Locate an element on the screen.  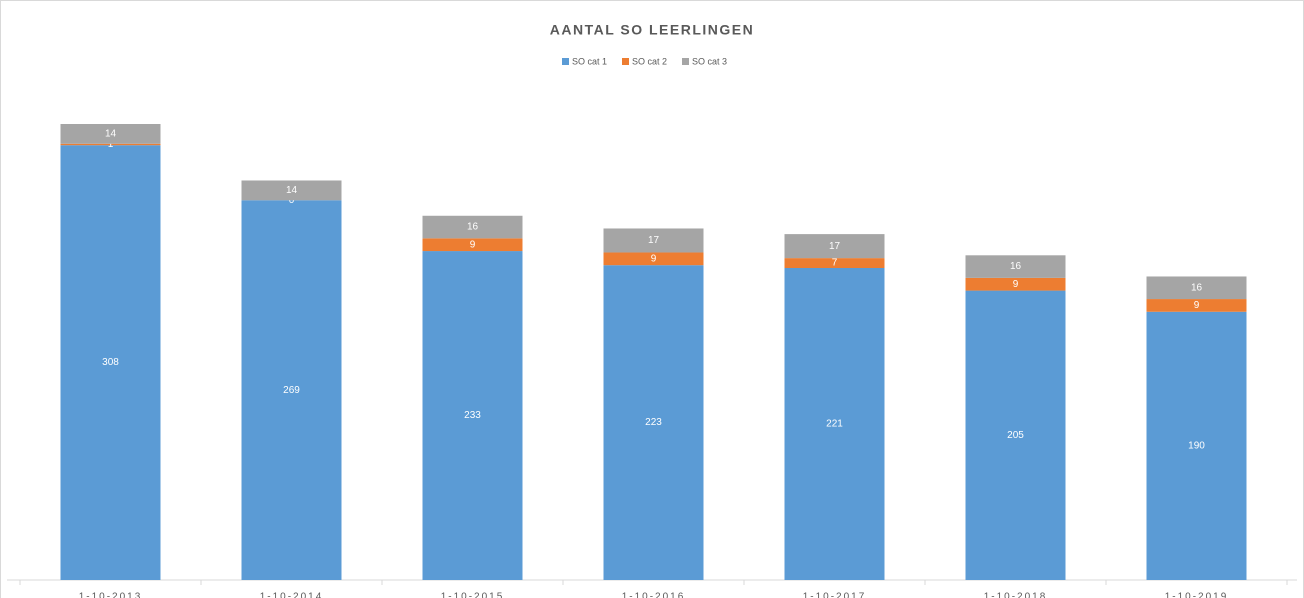
data-label: 1 is located at coordinates (111, 144).